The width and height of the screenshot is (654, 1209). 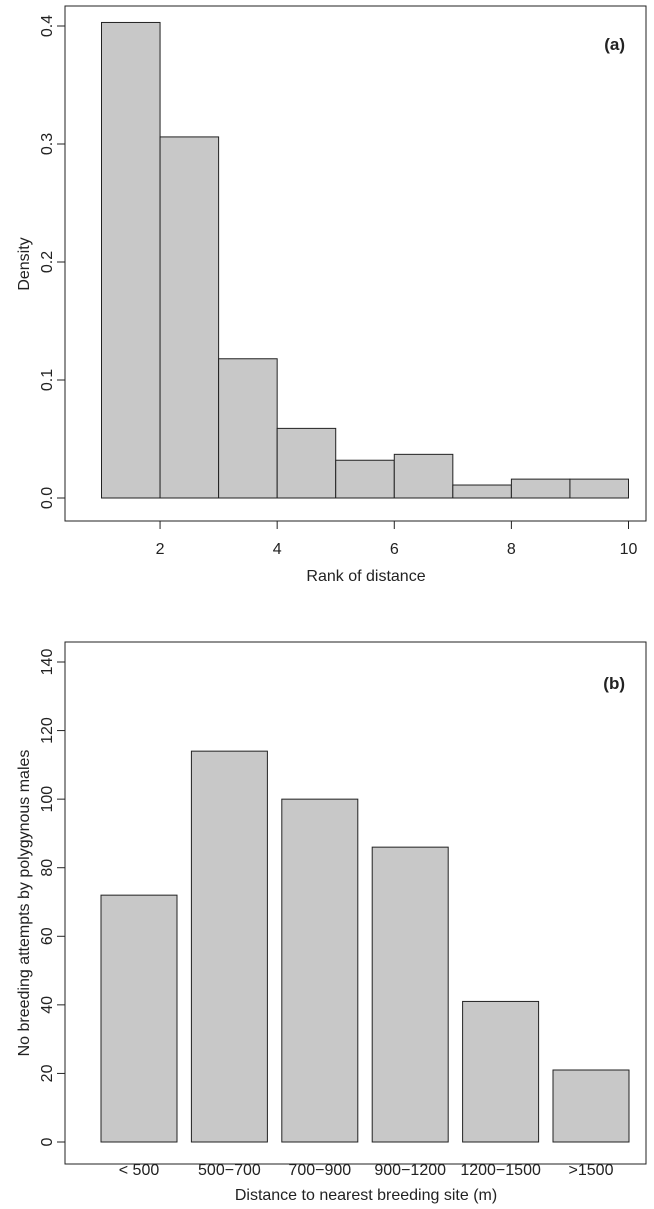 What do you see at coordinates (591, 1170) in the screenshot?
I see `panel-b-x-tick-label: >1500` at bounding box center [591, 1170].